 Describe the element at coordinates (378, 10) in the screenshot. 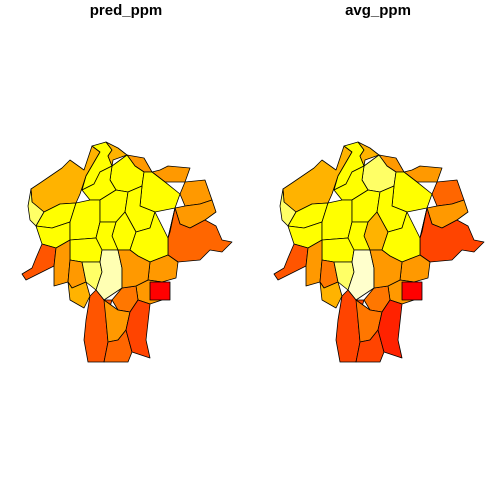

I see `panel-title-avg-ppm: avg_ppm` at that location.